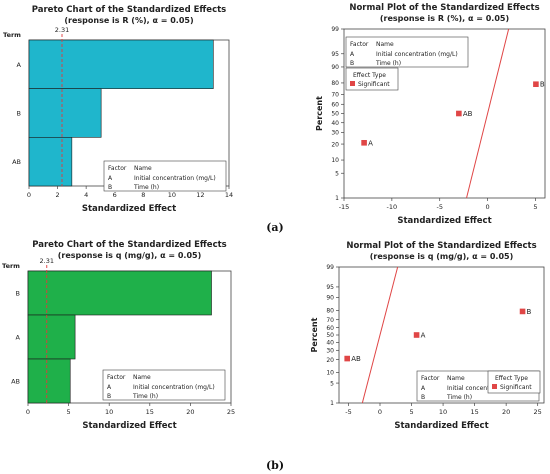 The image size is (550, 474). I want to click on reference-label: 2.31, so click(47, 261).